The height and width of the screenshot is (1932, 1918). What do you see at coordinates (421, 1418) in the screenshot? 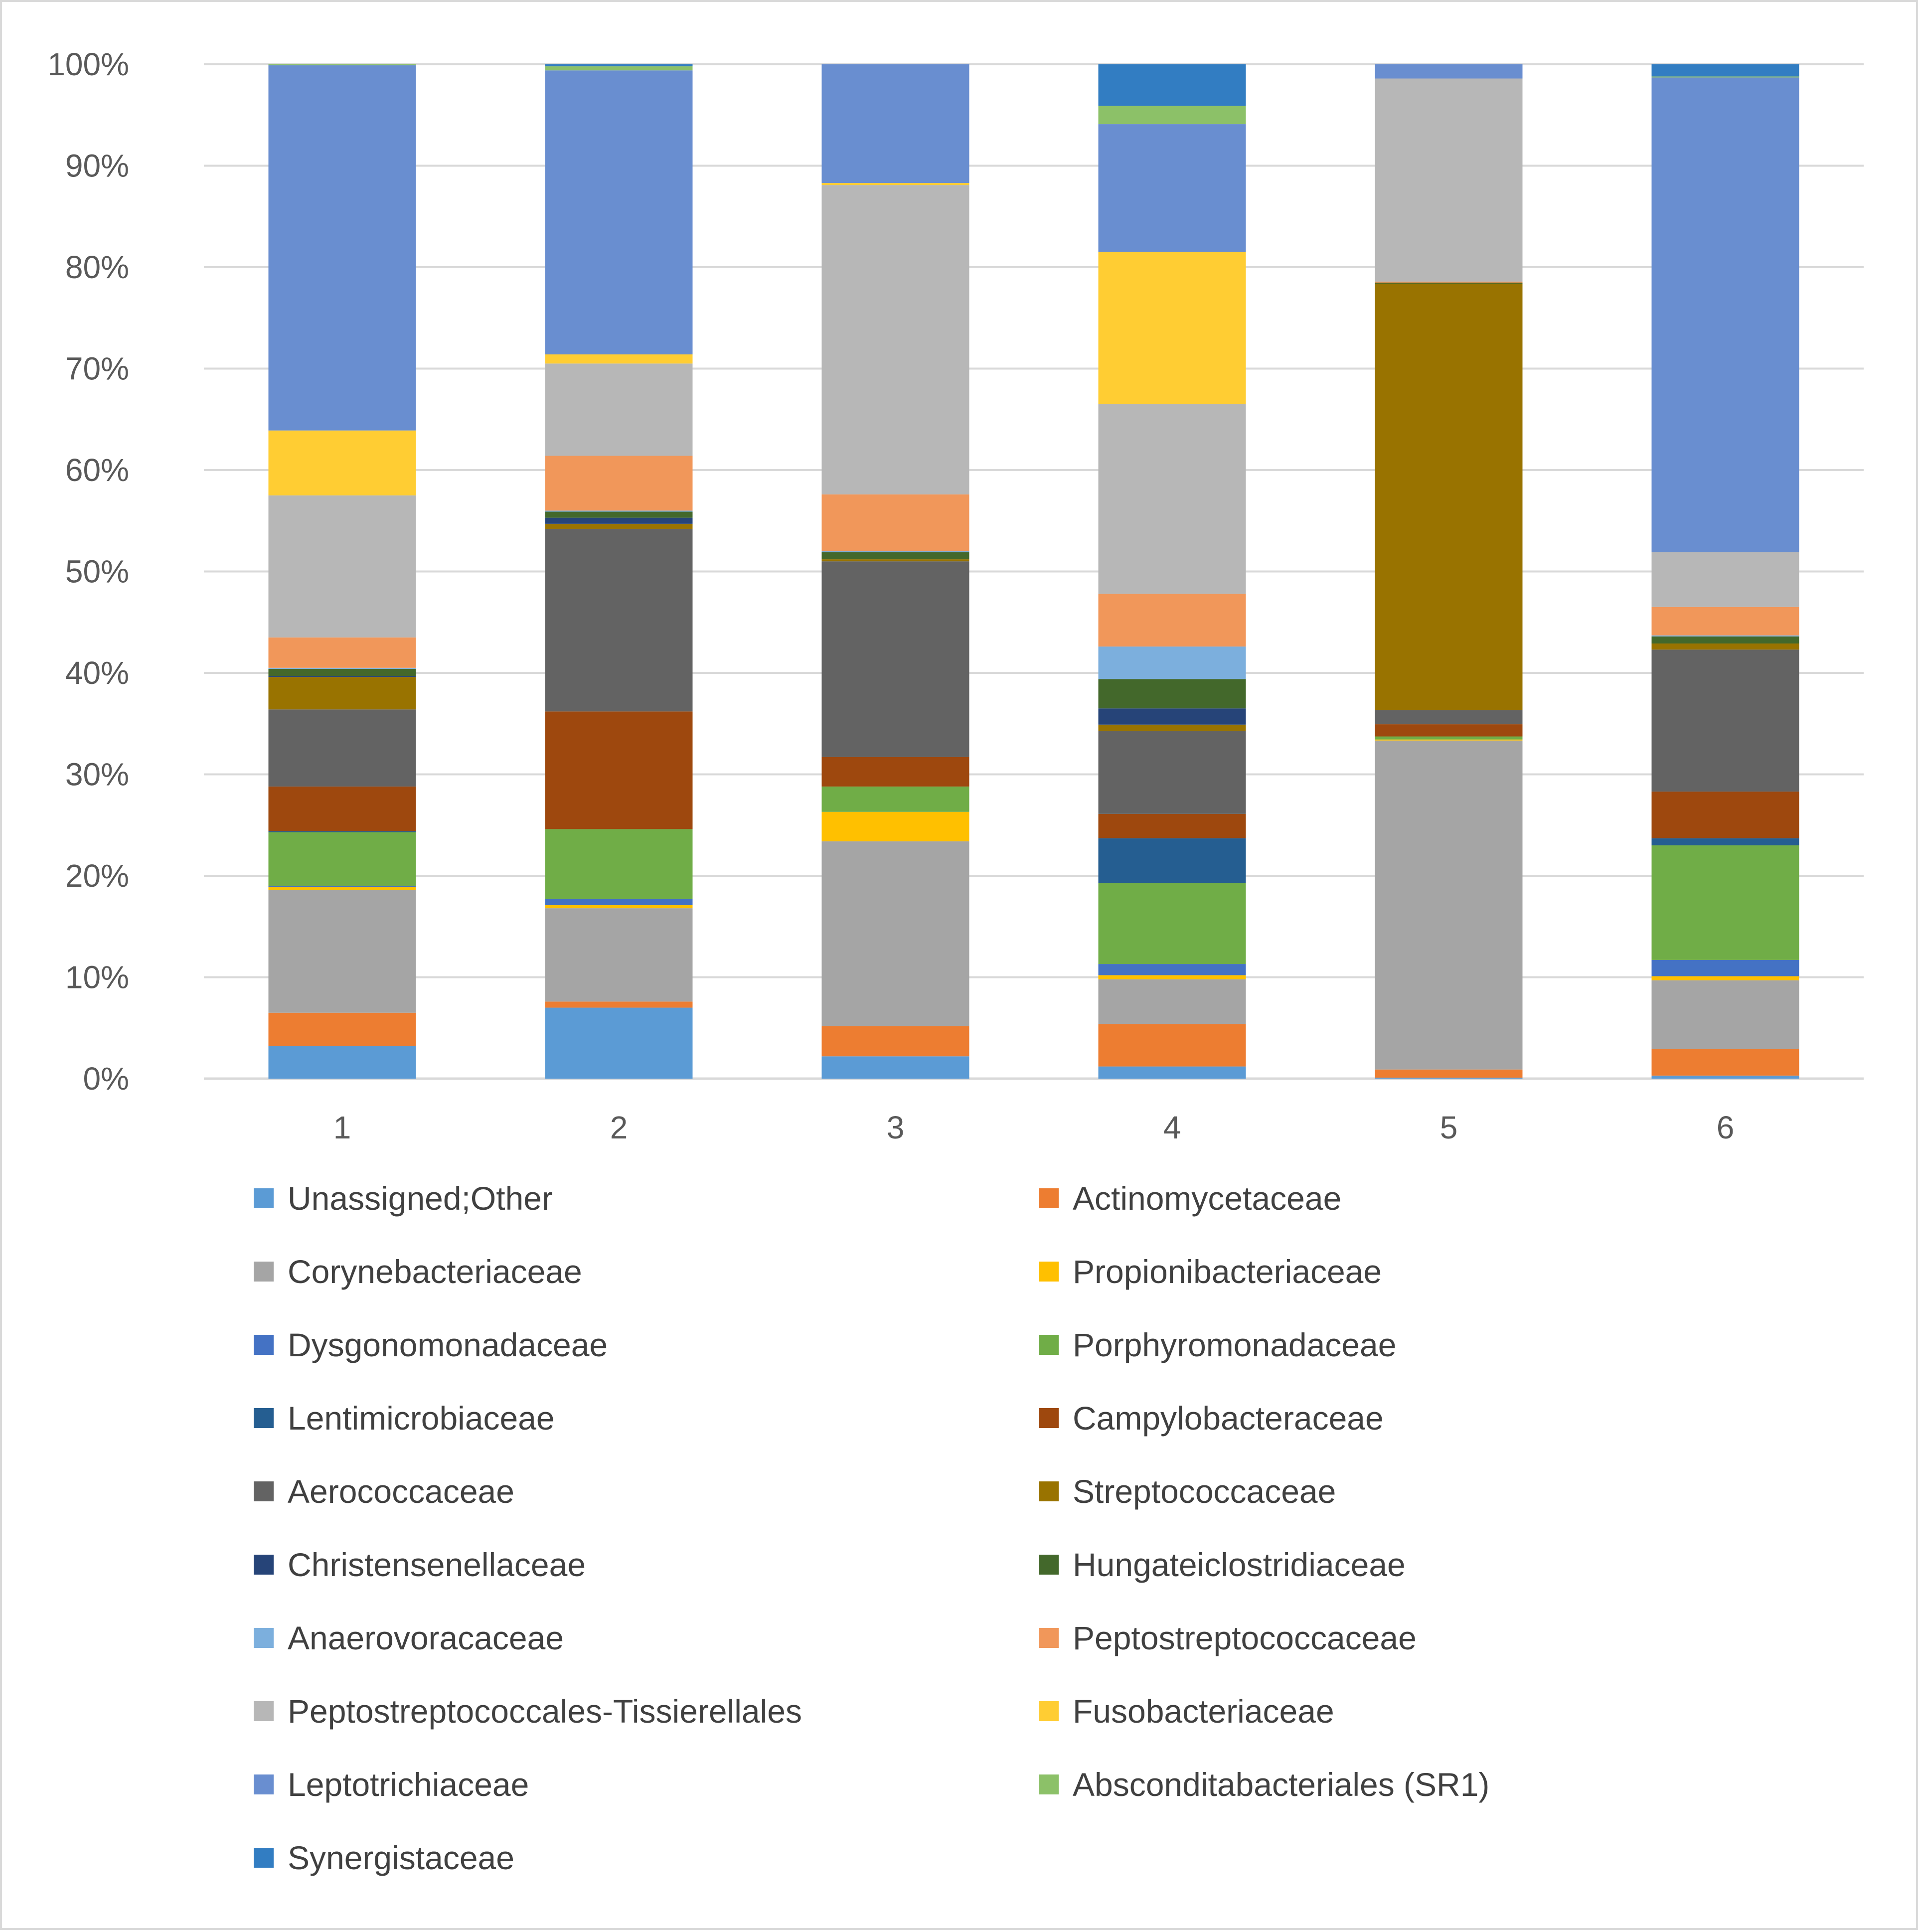
I see `legend-label: Lentimicrobiaceae` at bounding box center [421, 1418].